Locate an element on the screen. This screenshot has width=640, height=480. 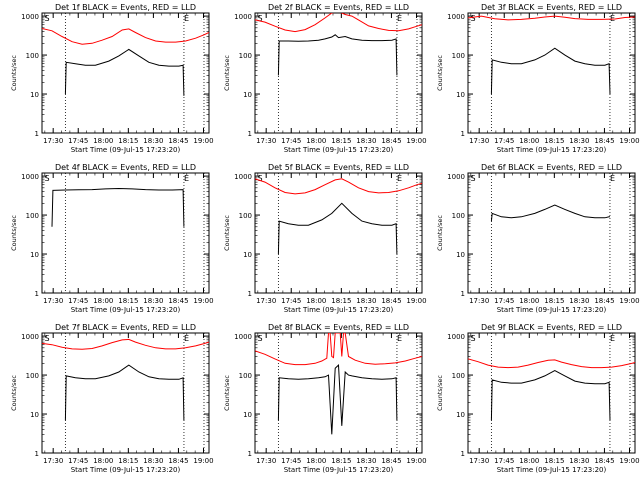
panel-title: Det 1f BLACK = Events, RED = LLD is located at coordinates (125, 7).